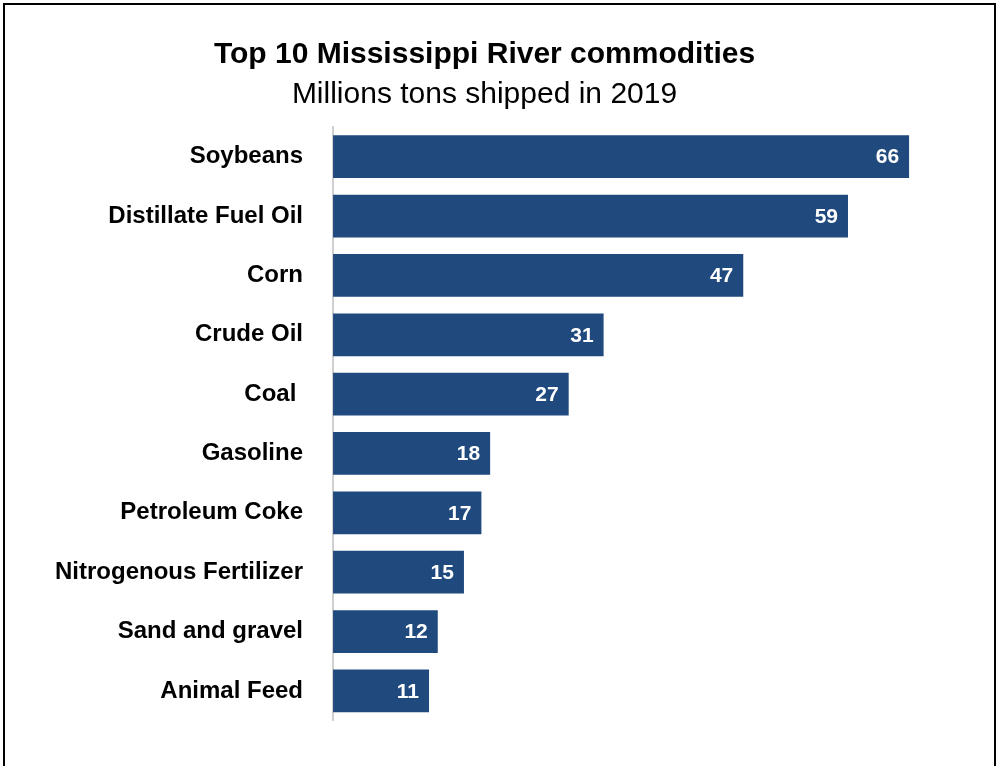  I want to click on data-label: 59, so click(826, 215).